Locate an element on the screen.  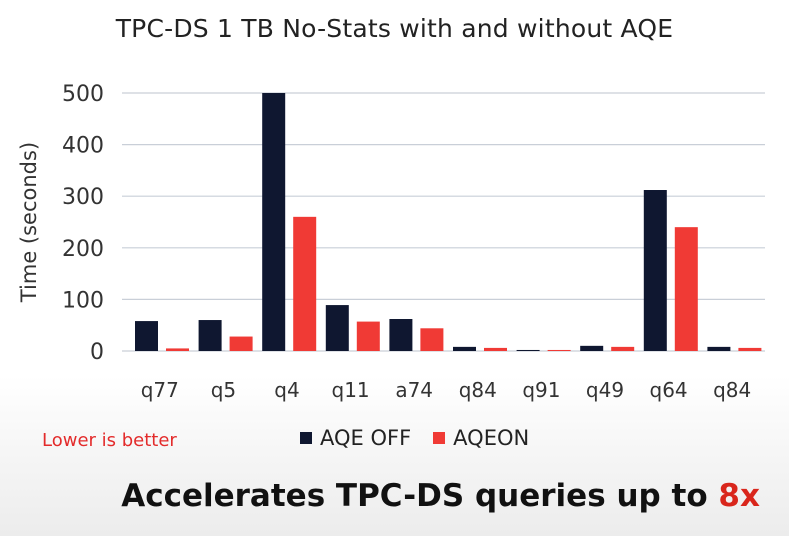
headline-text: Accelerates TPC-DS queries up to is located at coordinates (420, 496).